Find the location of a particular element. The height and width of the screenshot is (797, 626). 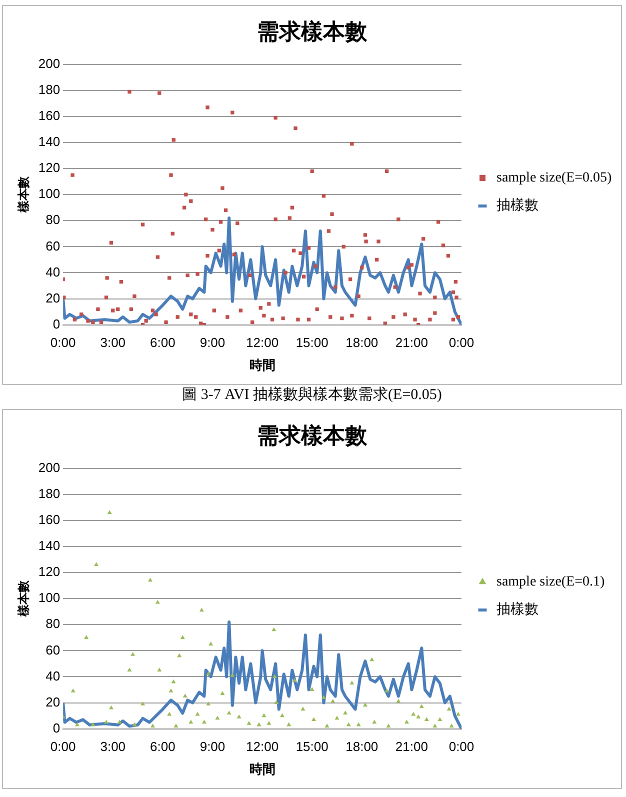

legend-label: sample size(E=0.05) is located at coordinates (554, 178).